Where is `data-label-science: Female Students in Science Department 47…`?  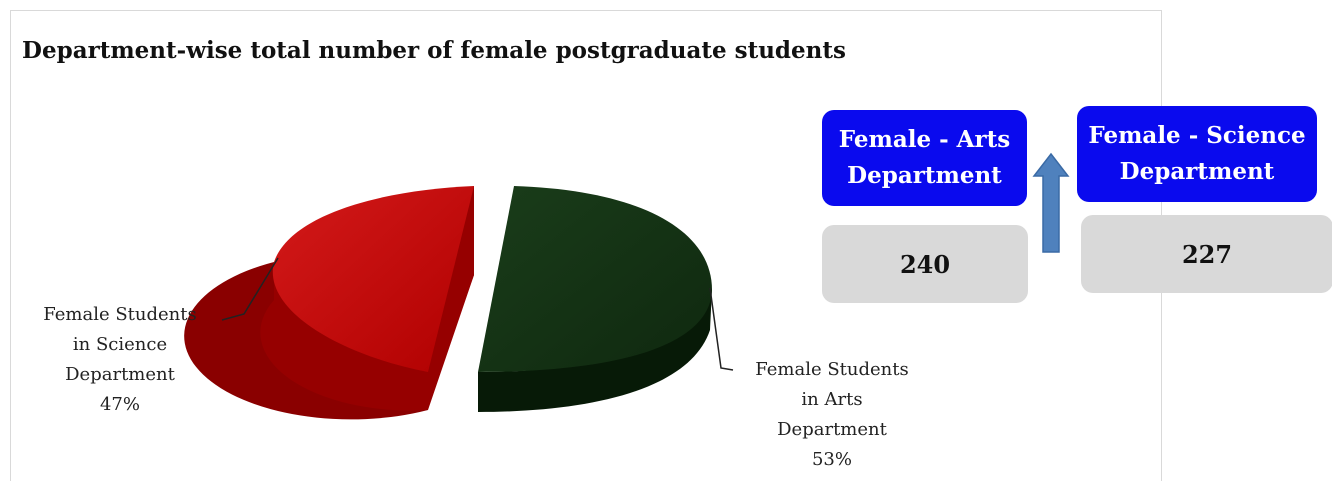 data-label-science: Female Students in Science Department 47… is located at coordinates (120, 360).